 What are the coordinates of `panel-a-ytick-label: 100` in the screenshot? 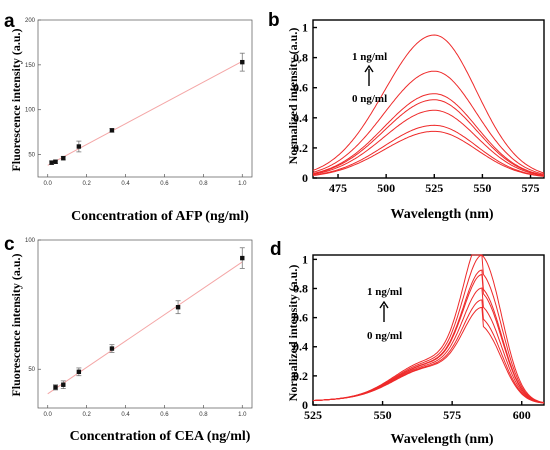 It's located at (30, 111).